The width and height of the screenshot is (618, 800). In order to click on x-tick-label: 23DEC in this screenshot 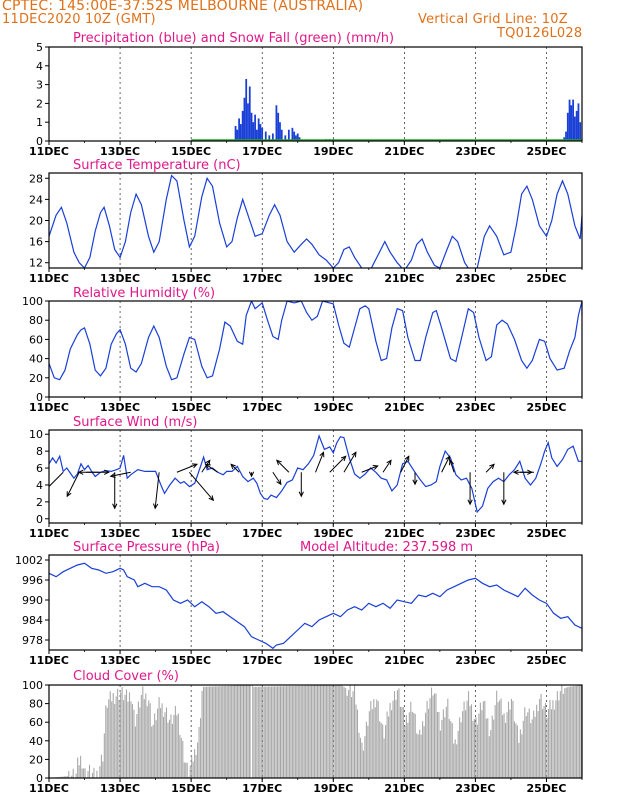, I will do `click(475, 533)`.